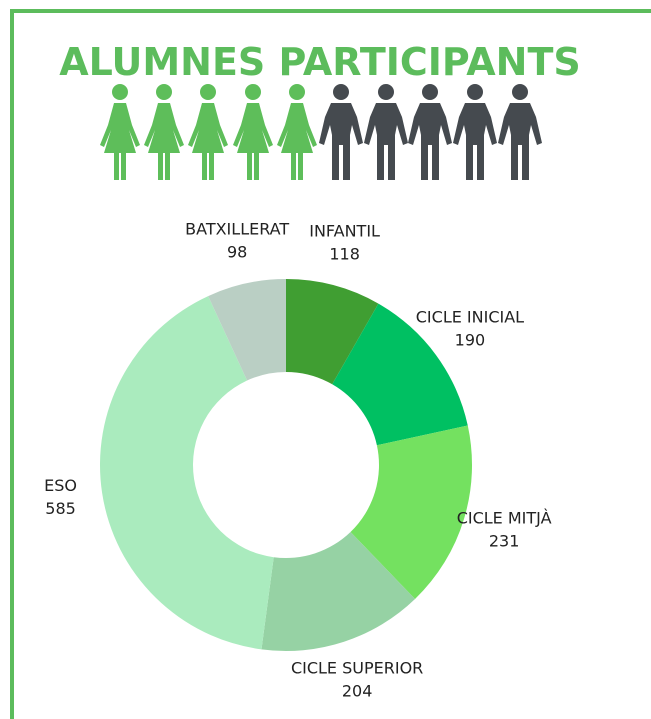 The image size is (651, 719). I want to click on slice-value: 190, so click(470, 339).